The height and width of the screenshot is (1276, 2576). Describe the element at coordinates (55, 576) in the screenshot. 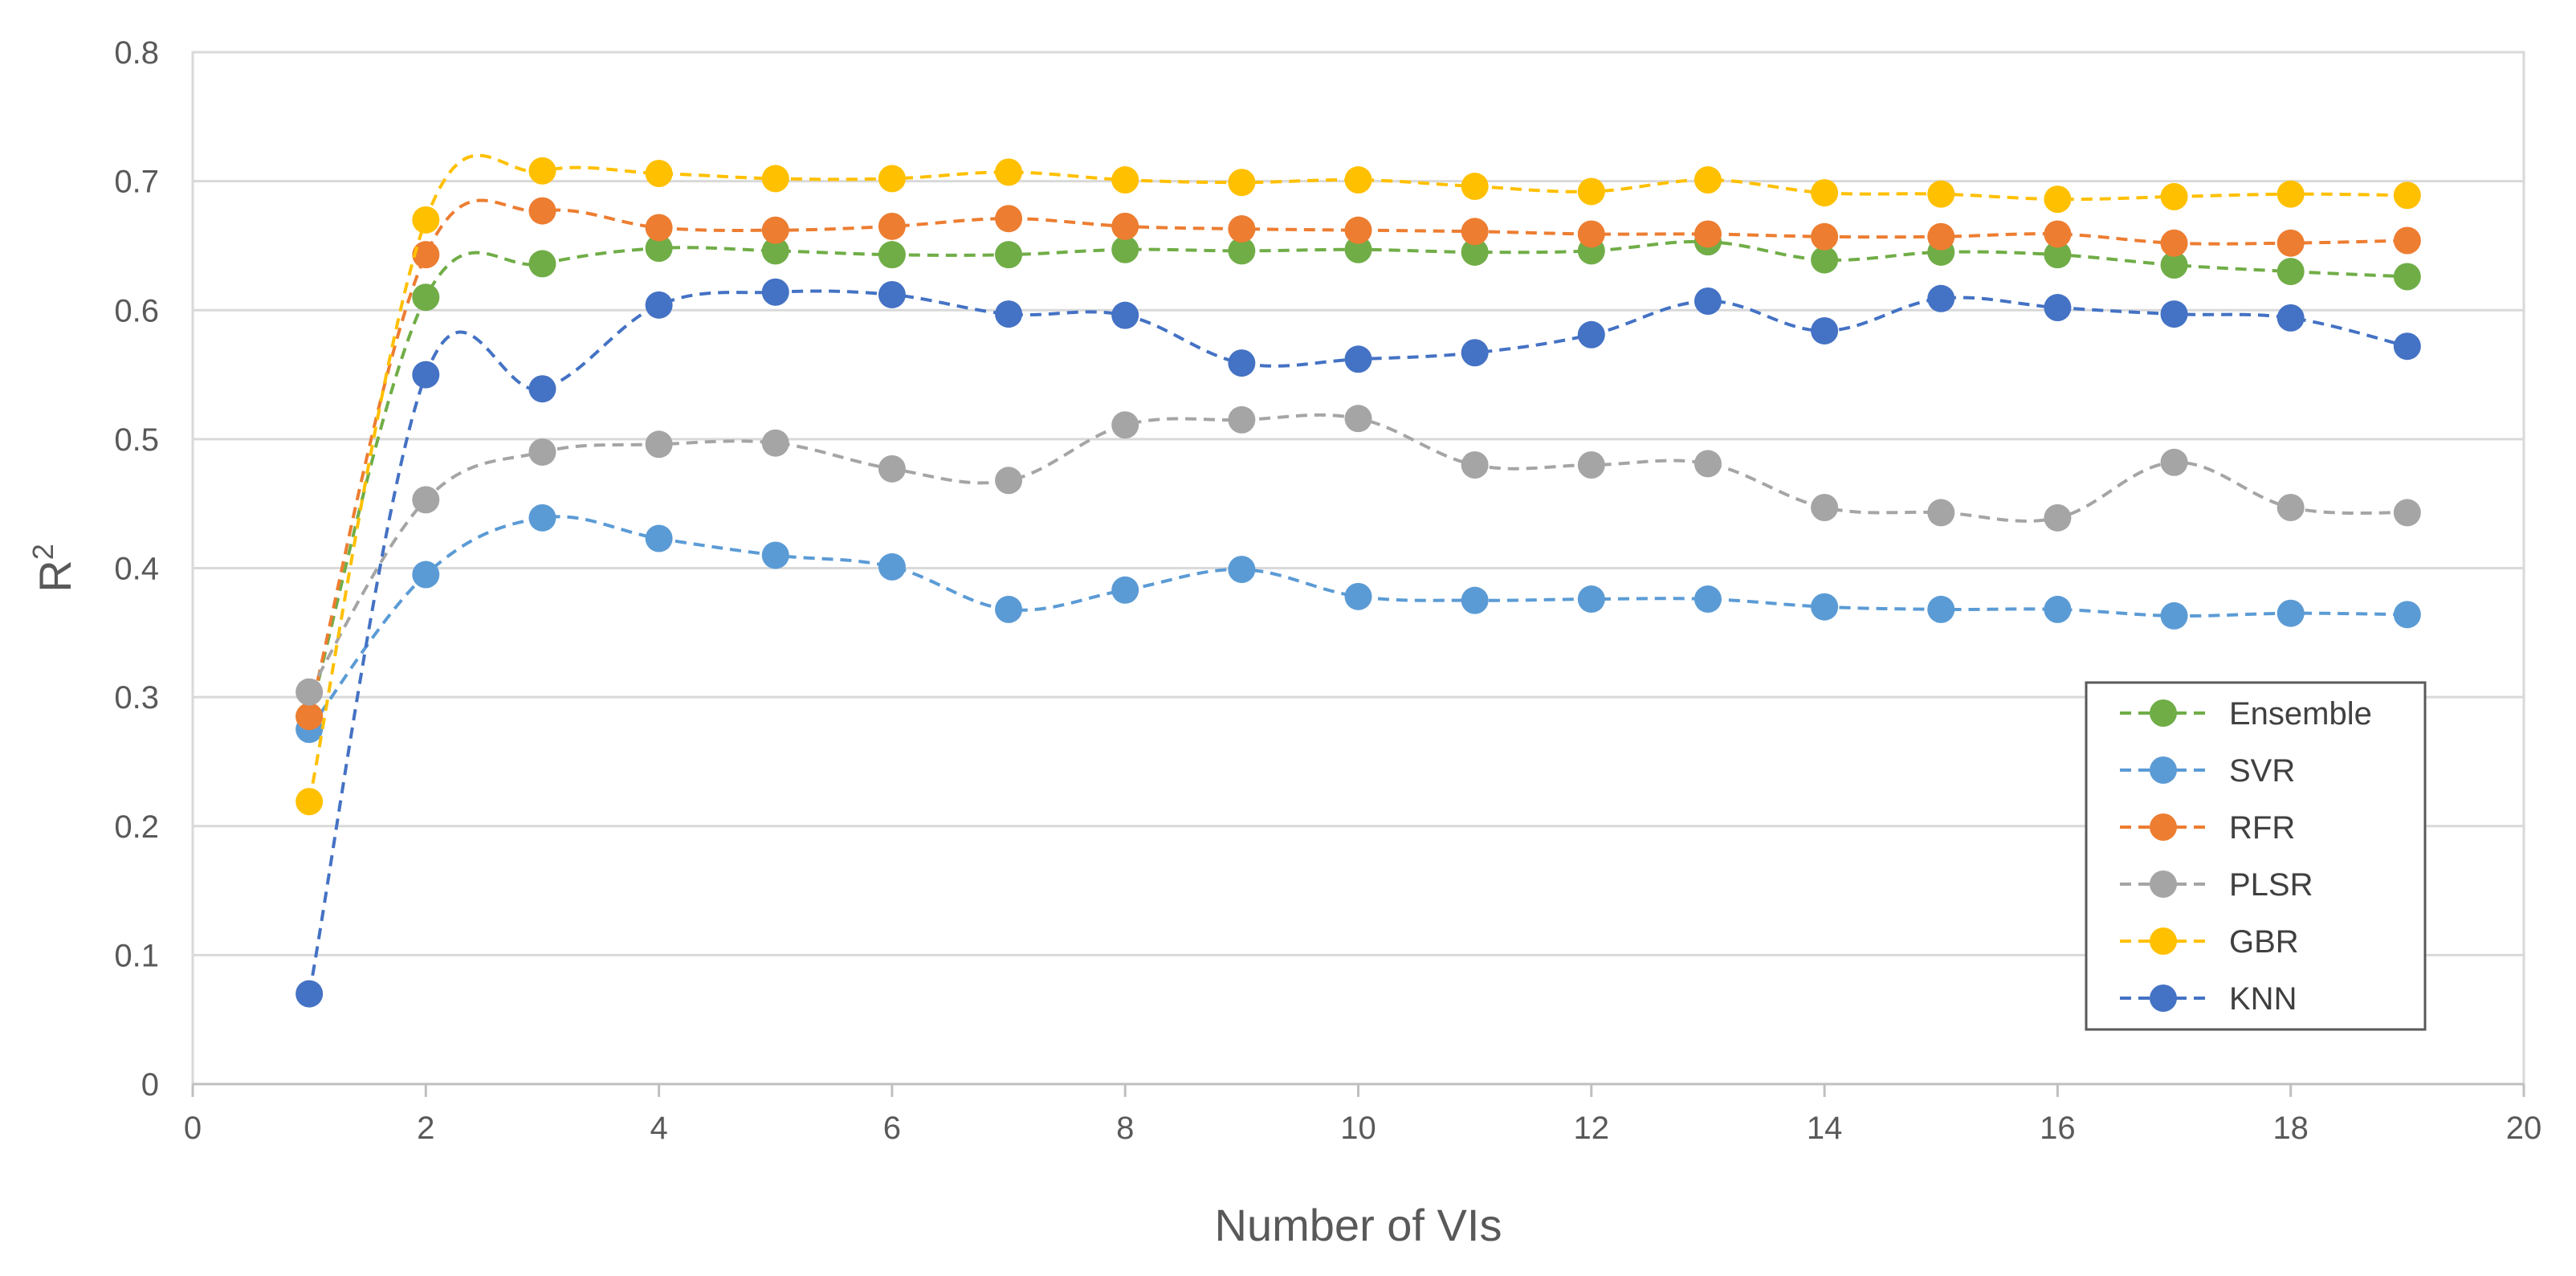

I see `y-axis-title-main: R` at that location.